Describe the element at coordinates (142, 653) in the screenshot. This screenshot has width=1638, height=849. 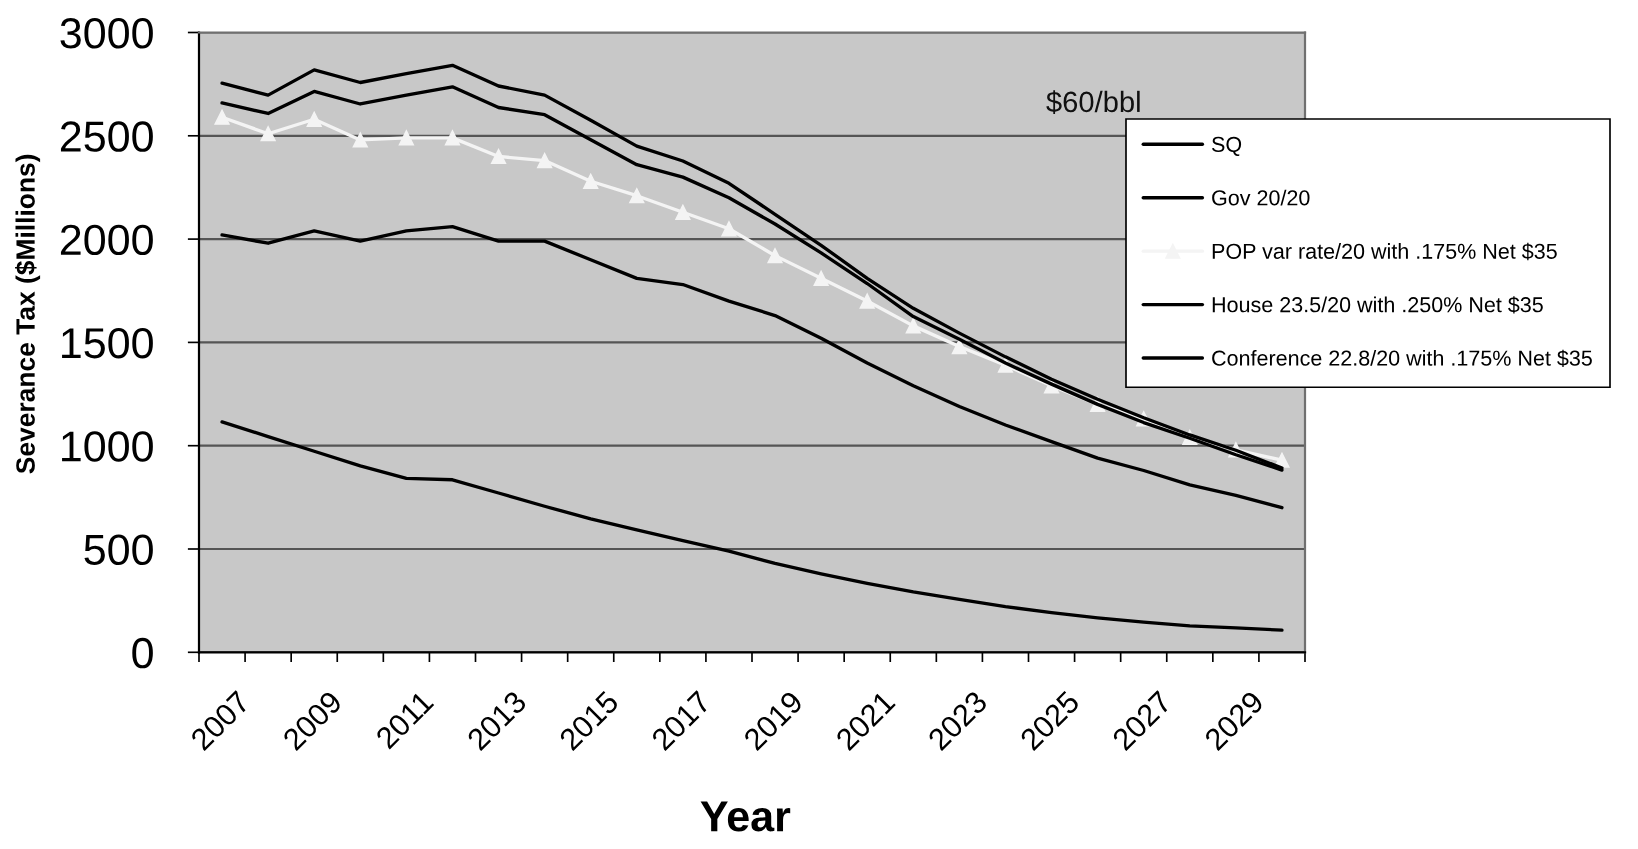
I see `y-tick-label: 0` at that location.